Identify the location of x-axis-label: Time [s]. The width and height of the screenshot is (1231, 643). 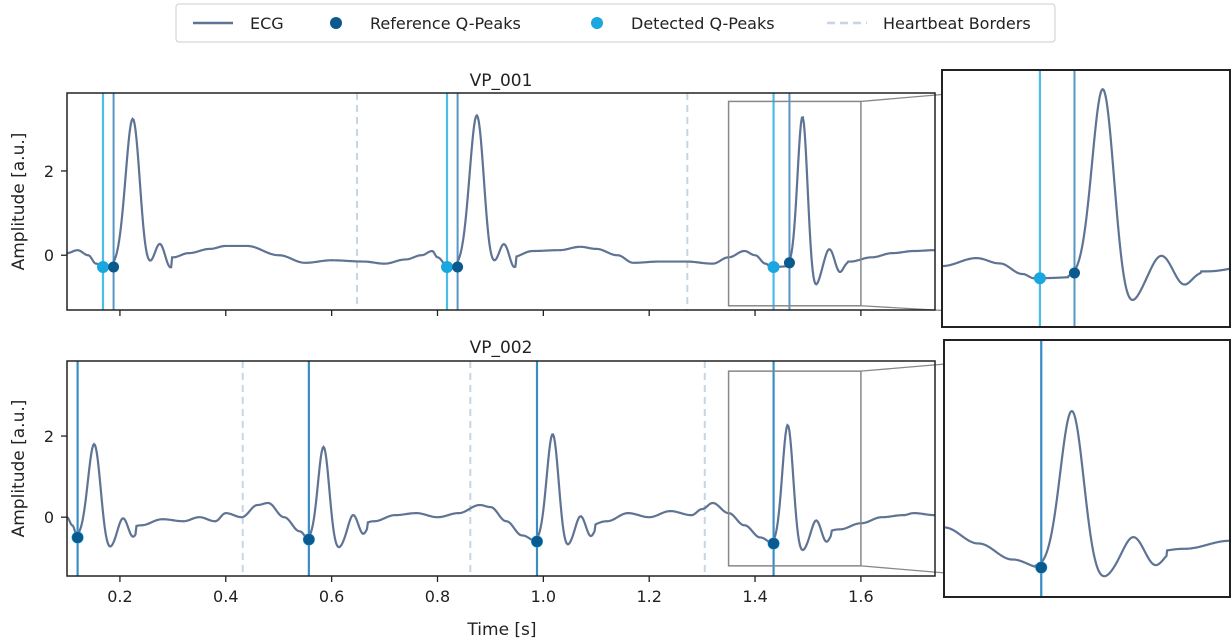
(501, 630).